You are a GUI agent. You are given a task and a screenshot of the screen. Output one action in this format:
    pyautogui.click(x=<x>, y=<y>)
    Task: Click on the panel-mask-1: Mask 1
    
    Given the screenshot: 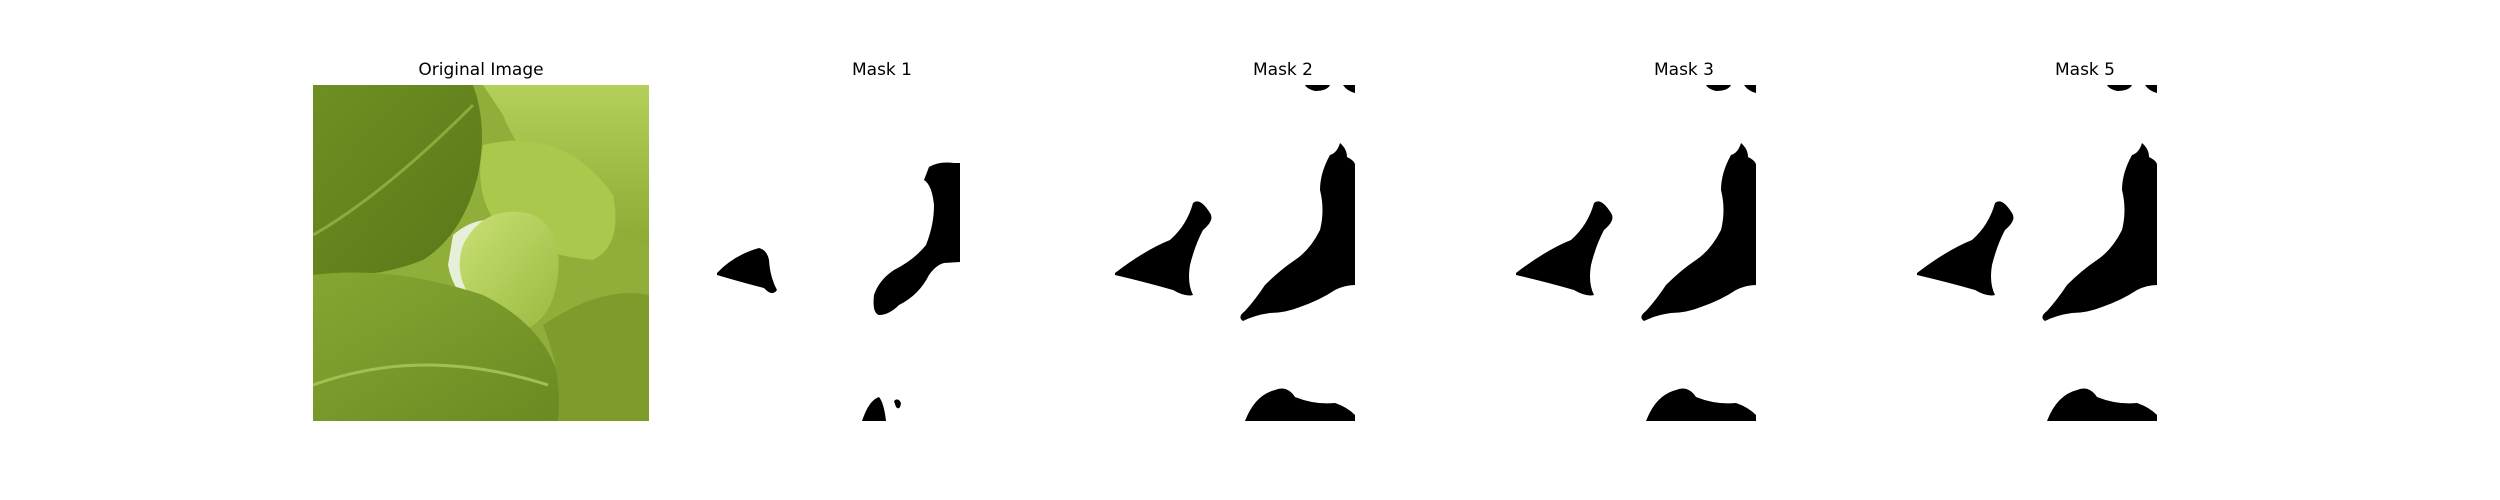 What is the action you would take?
    pyautogui.click(x=882, y=250)
    